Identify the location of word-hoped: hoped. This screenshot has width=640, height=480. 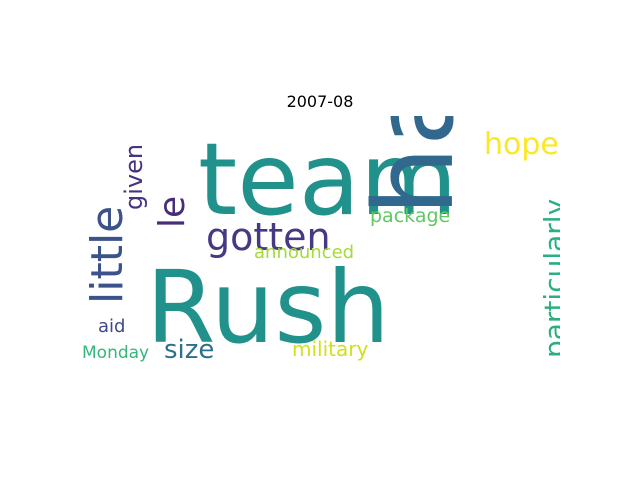
(522, 144).